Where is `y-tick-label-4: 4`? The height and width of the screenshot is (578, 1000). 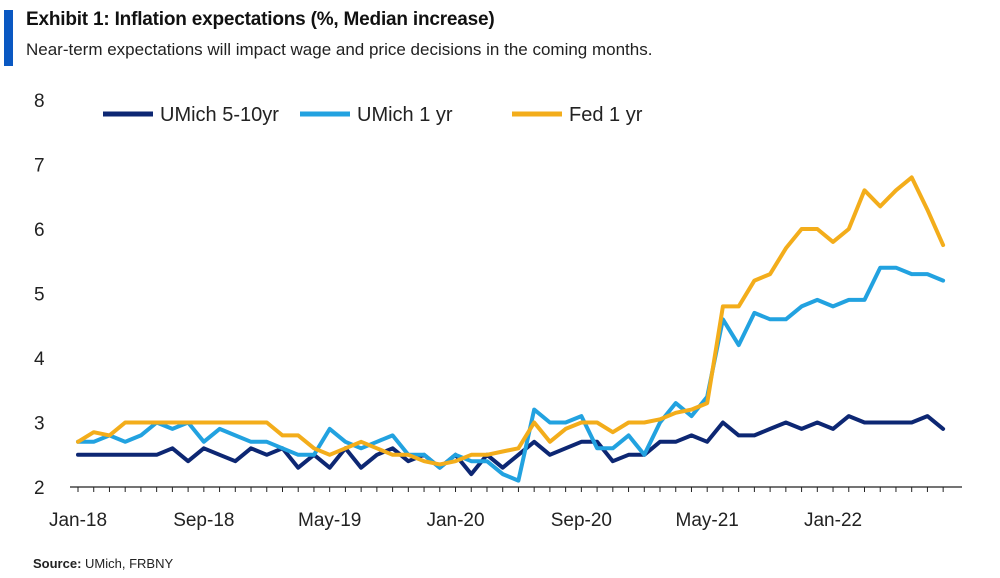
y-tick-label-4: 4 is located at coordinates (39, 359).